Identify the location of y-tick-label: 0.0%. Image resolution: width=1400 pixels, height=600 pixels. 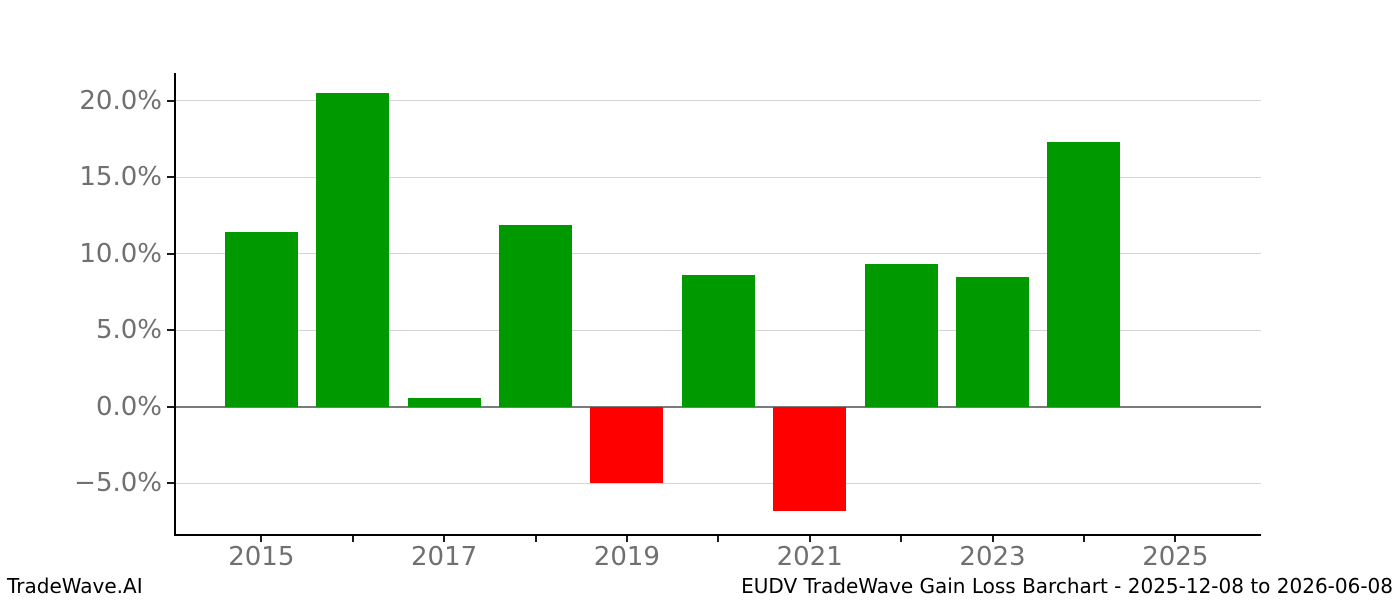
(128, 406).